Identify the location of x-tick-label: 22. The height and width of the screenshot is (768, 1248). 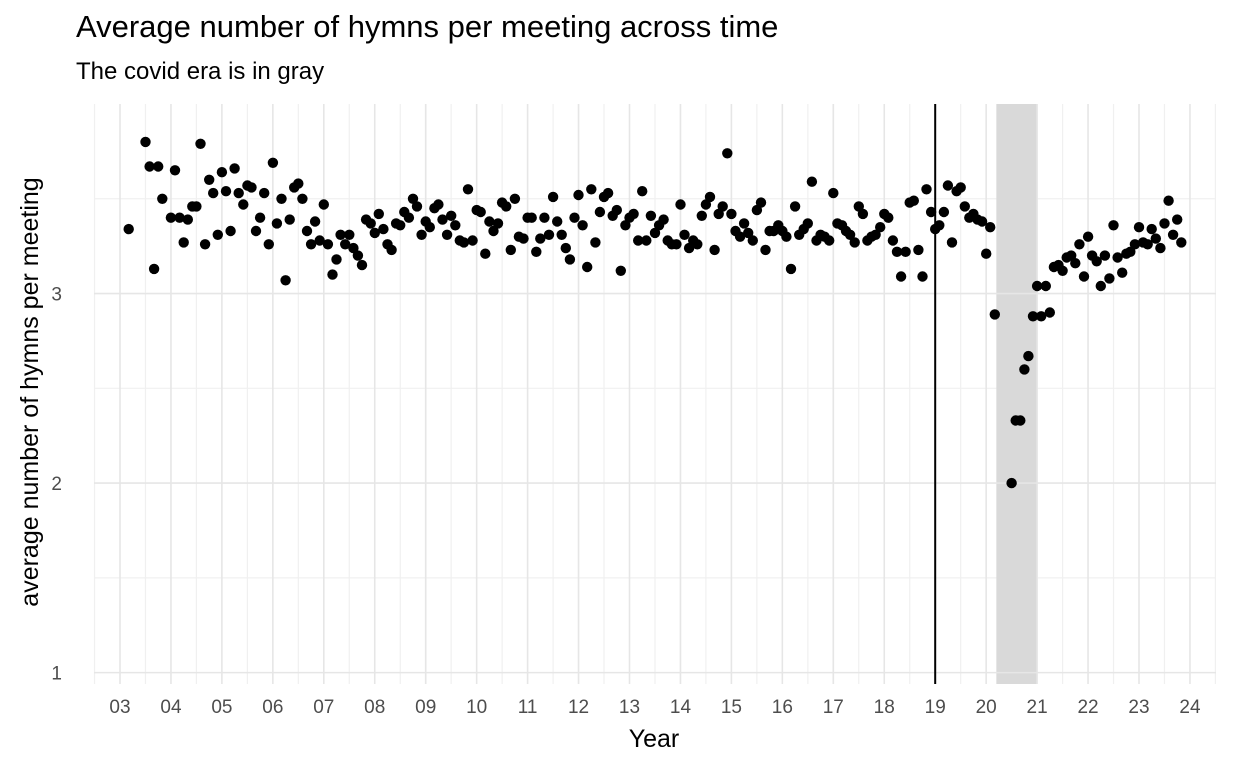
(1087, 707).